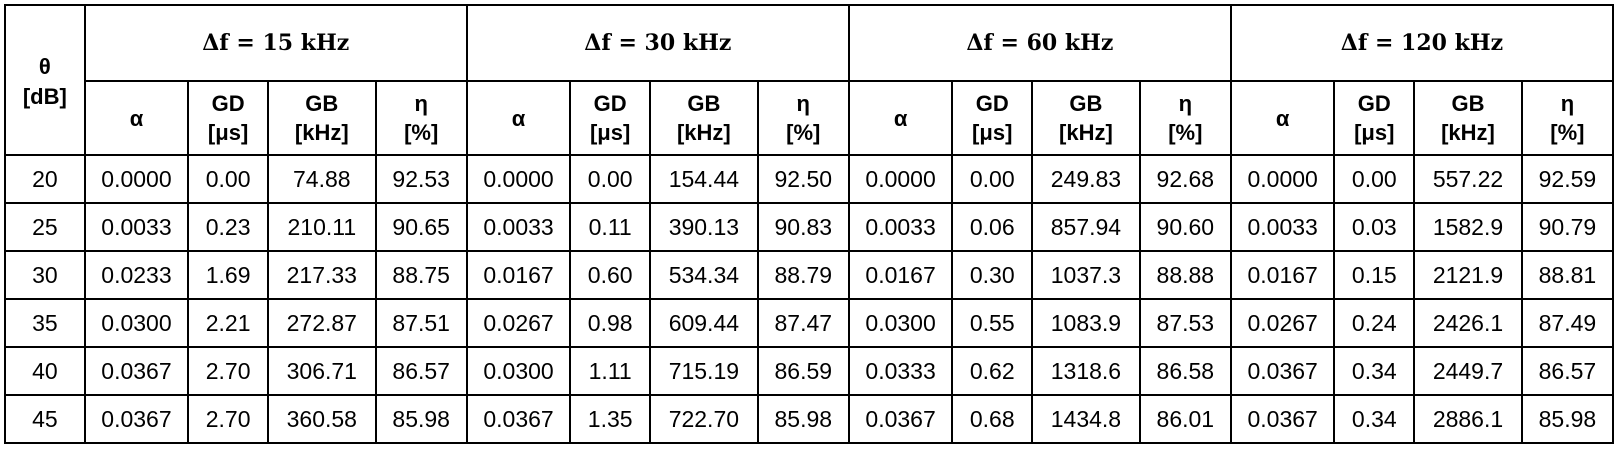  I want to click on table-cell: 722.70, so click(704, 419).